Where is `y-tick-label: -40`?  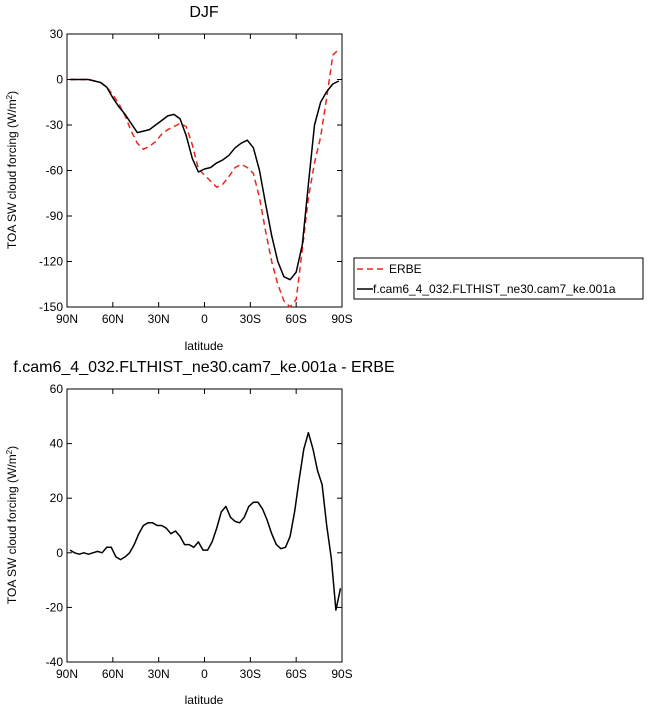 y-tick-label: -40 is located at coordinates (55, 662).